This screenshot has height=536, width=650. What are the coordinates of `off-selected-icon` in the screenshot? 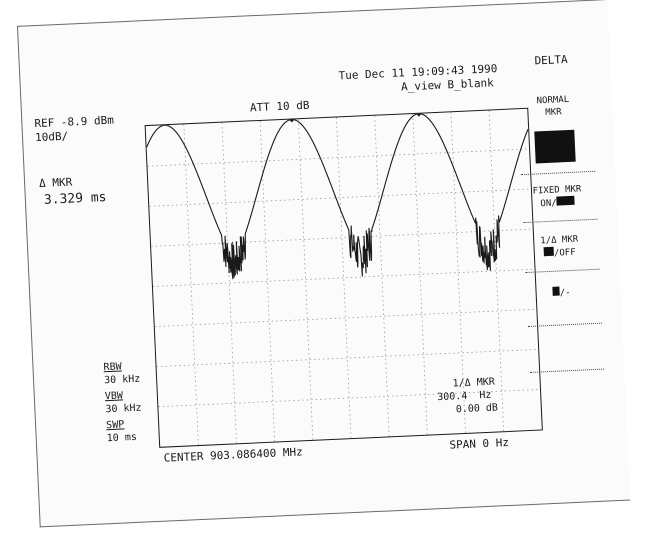 It's located at (565, 200).